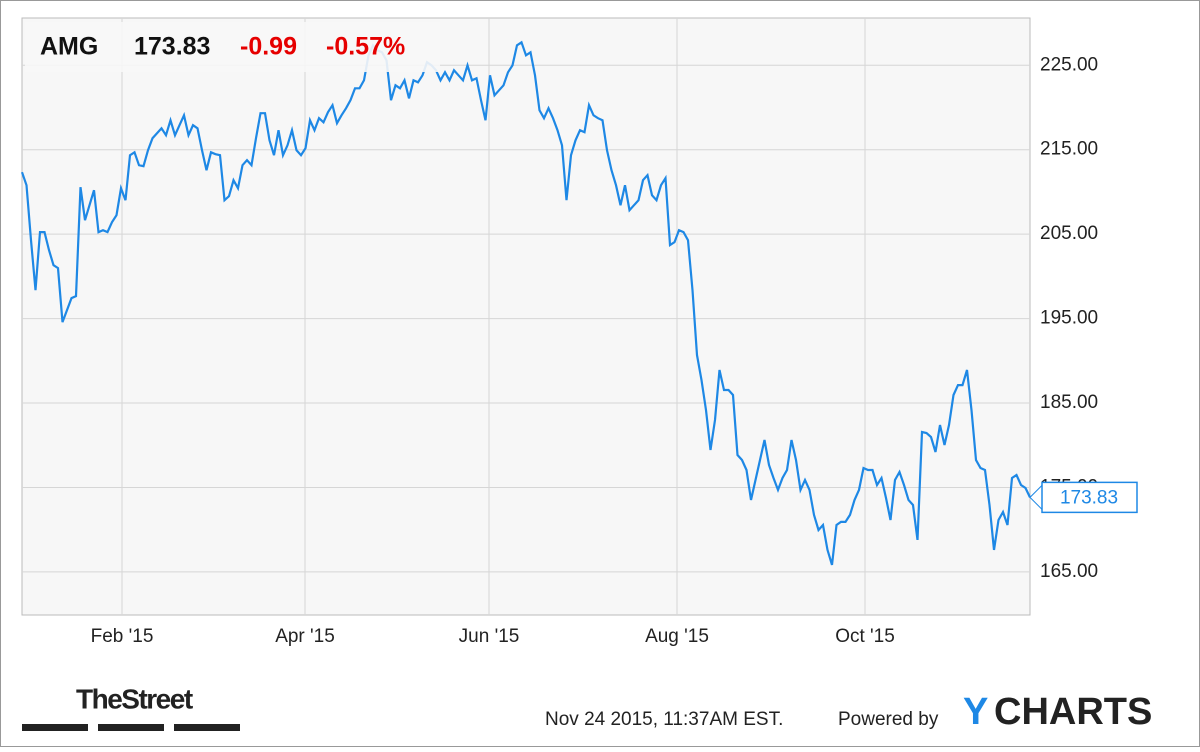 Image resolution: width=1200 pixels, height=752 pixels. What do you see at coordinates (69, 47) in the screenshot?
I see `ticker: AMG` at bounding box center [69, 47].